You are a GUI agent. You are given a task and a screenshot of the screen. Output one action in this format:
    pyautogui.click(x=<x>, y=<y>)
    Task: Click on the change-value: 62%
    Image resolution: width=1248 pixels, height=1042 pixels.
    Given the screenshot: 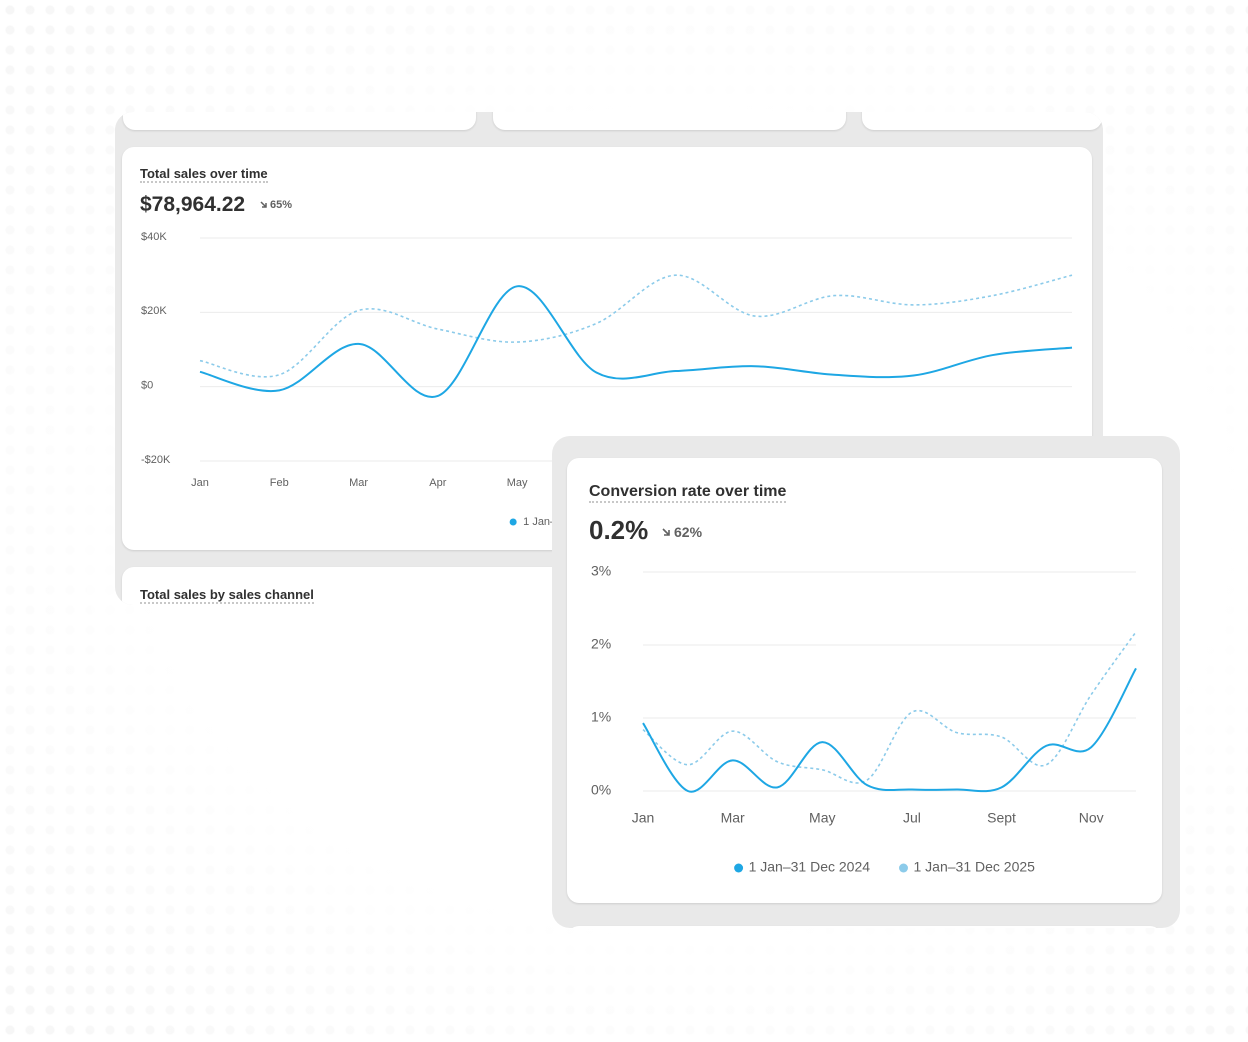 What is the action you would take?
    pyautogui.click(x=688, y=532)
    